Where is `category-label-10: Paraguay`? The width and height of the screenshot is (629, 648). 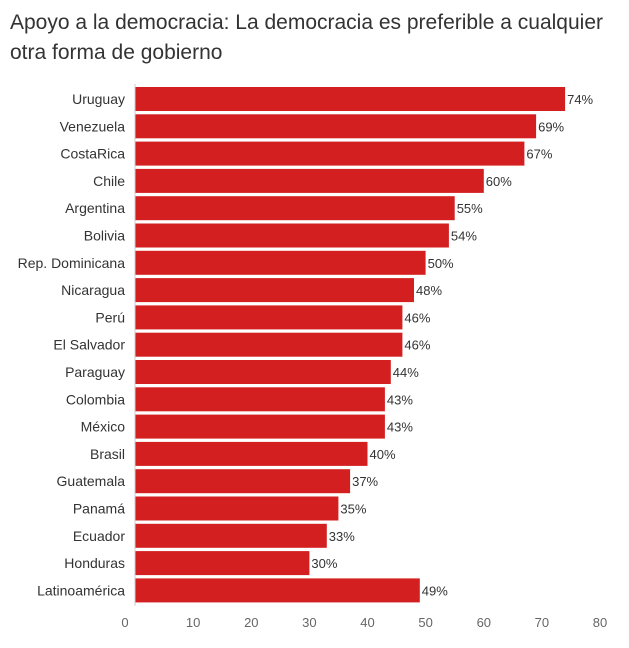 category-label-10: Paraguay is located at coordinates (95, 372).